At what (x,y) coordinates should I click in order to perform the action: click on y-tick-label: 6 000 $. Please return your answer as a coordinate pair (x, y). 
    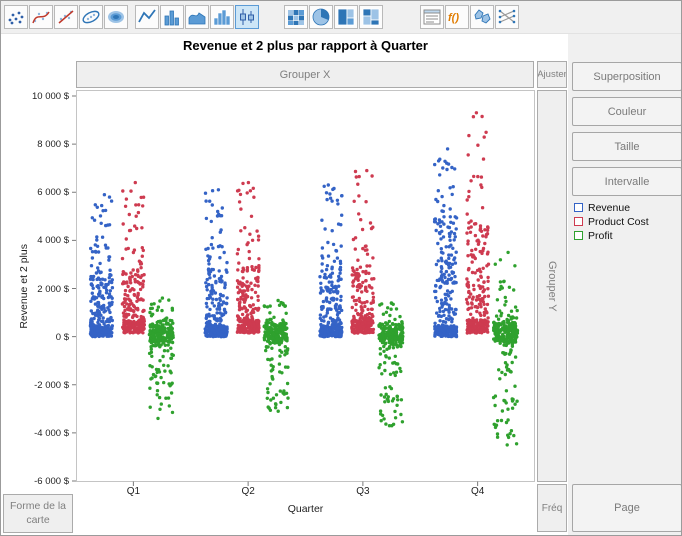
    Looking at the image, I should click on (53, 193).